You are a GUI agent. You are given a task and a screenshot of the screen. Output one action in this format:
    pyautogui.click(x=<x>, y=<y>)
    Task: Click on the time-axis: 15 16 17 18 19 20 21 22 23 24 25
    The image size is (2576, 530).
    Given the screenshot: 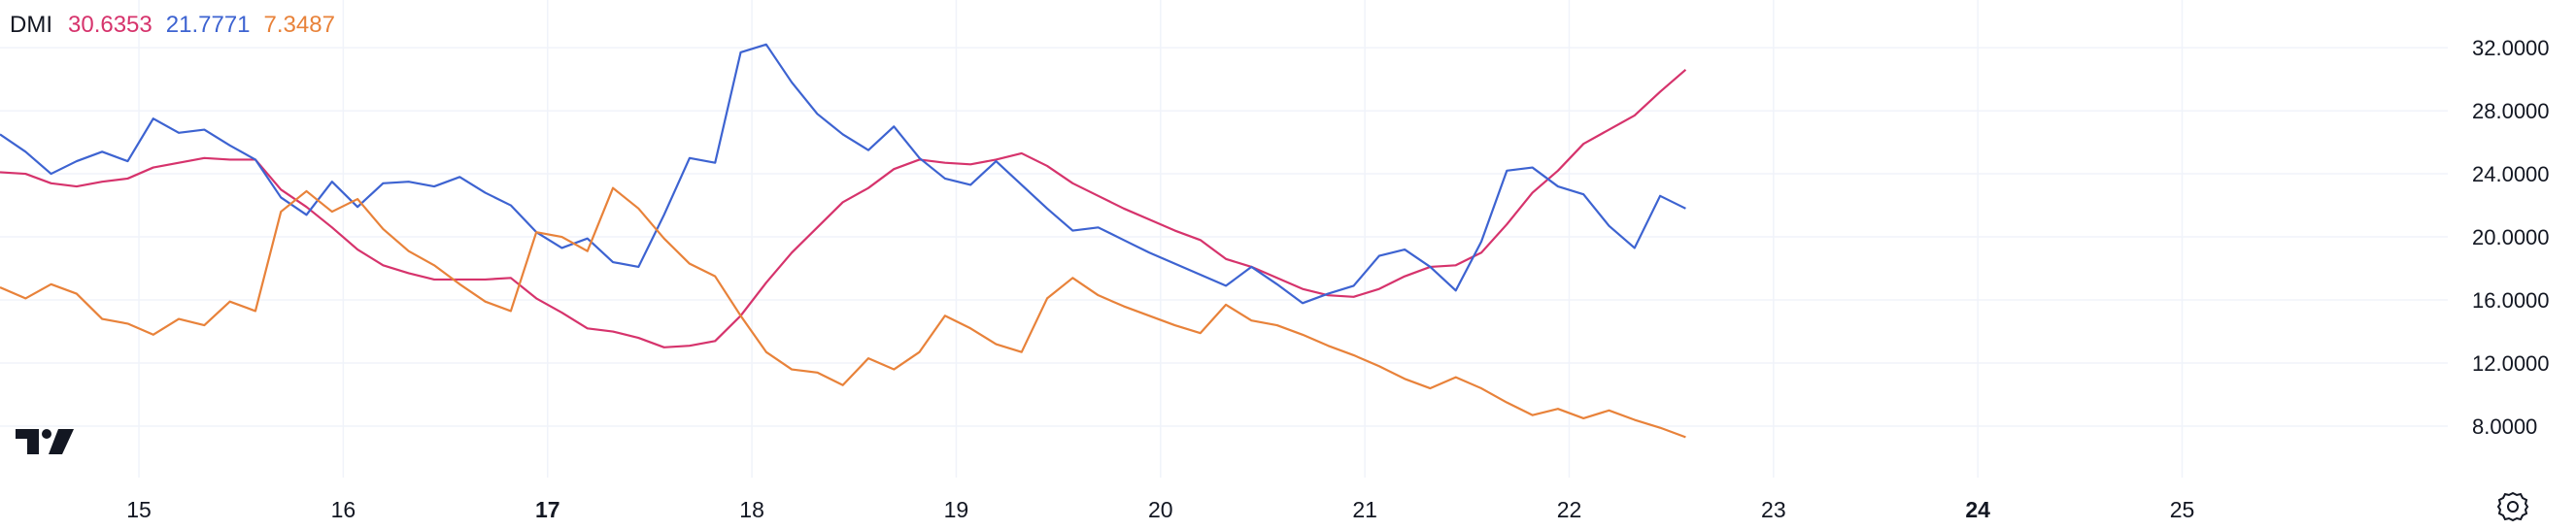 What is the action you would take?
    pyautogui.click(x=1160, y=509)
    